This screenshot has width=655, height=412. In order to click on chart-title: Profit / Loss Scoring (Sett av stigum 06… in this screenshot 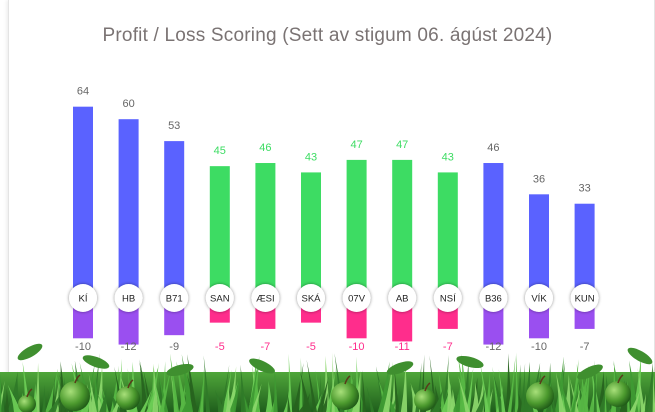, I will do `click(327, 35)`.